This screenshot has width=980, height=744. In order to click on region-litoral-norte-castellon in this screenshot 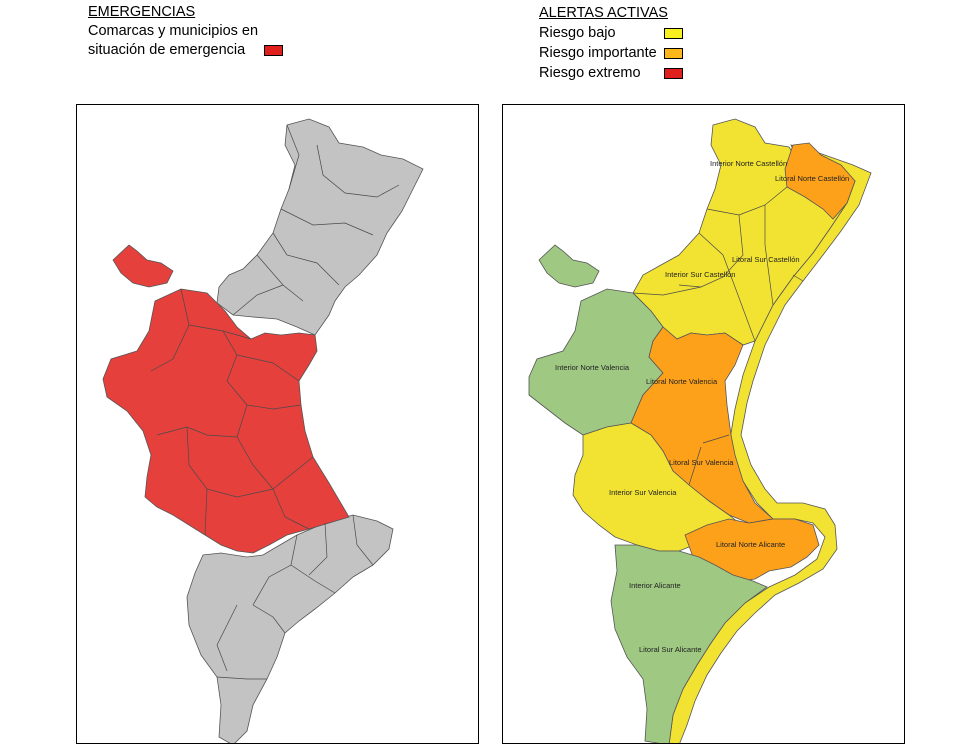, I will do `click(820, 181)`.